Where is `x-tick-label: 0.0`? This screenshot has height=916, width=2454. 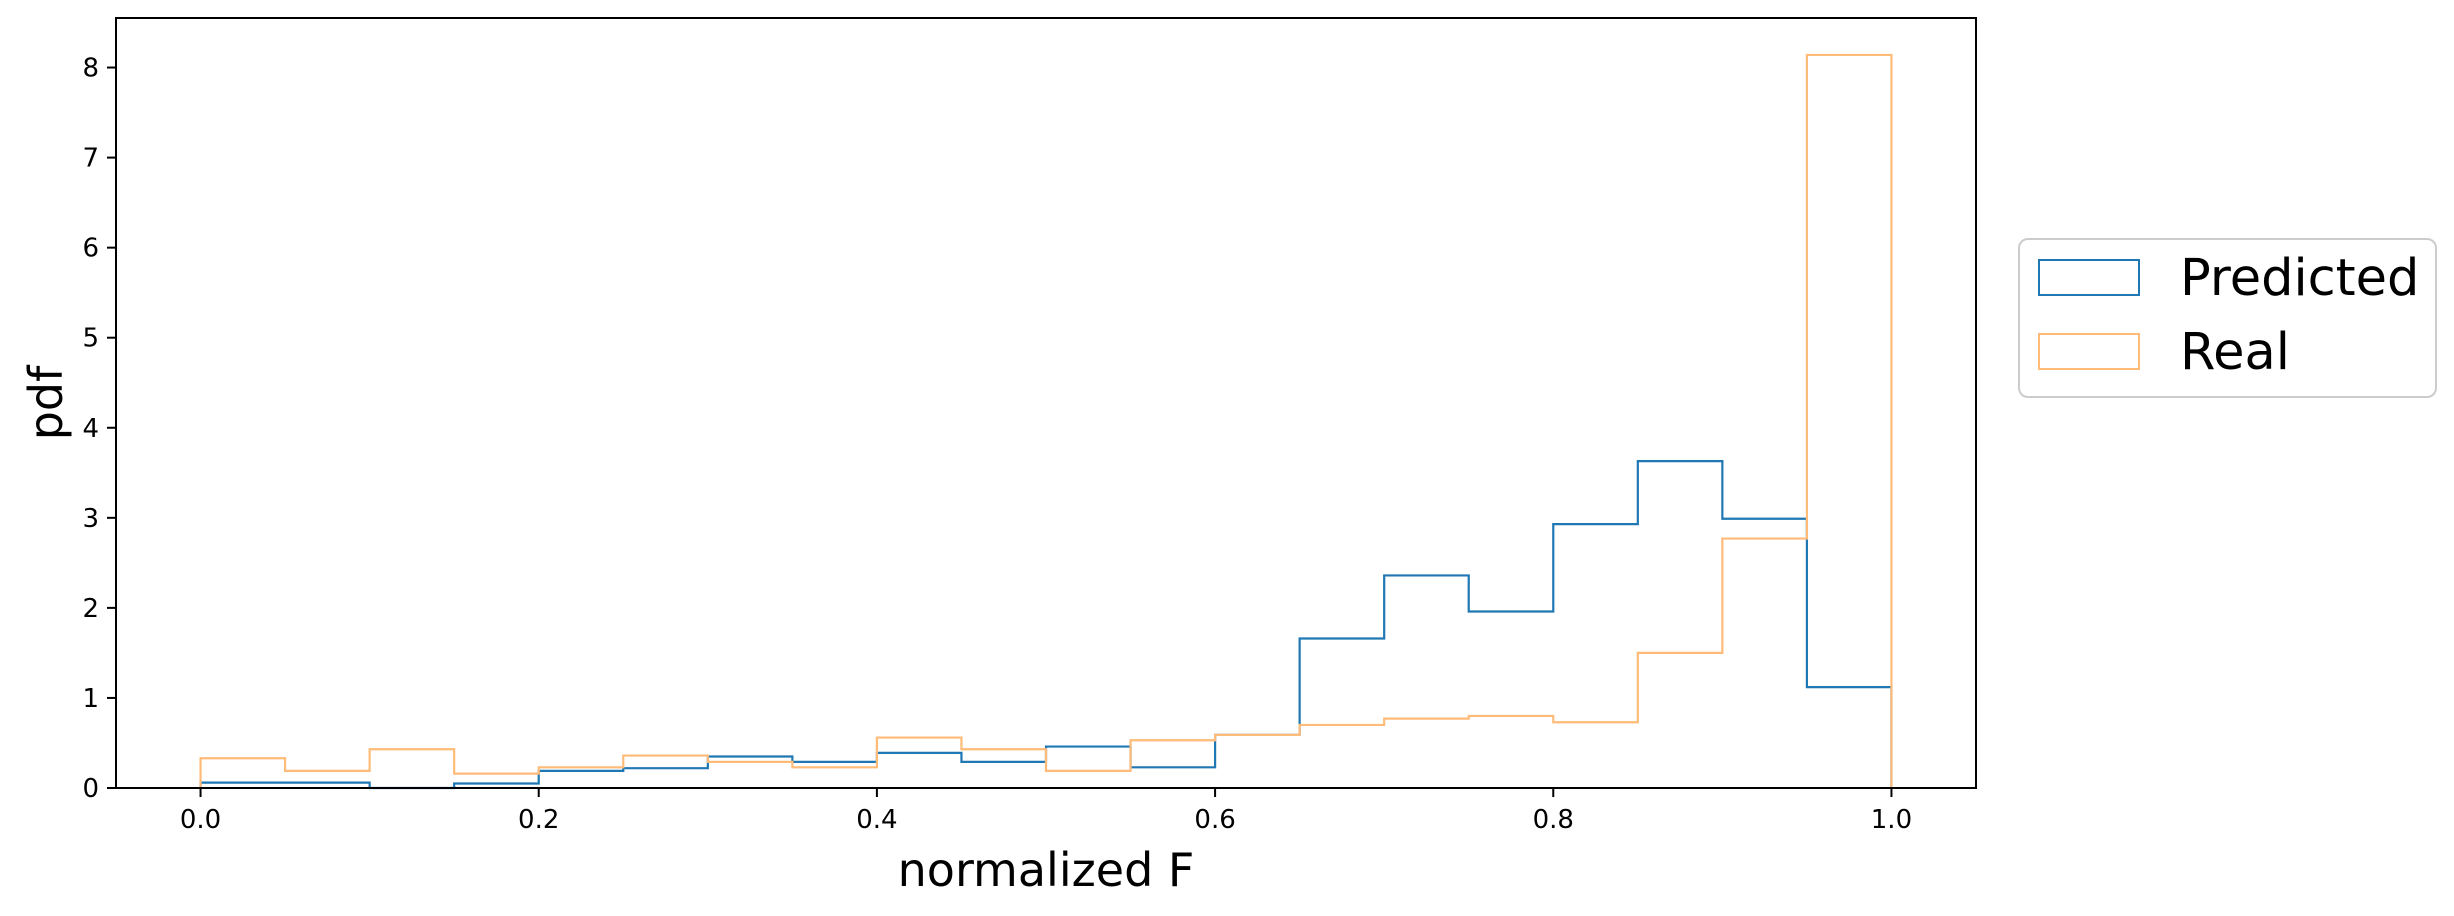 x-tick-label: 0.0 is located at coordinates (200, 820).